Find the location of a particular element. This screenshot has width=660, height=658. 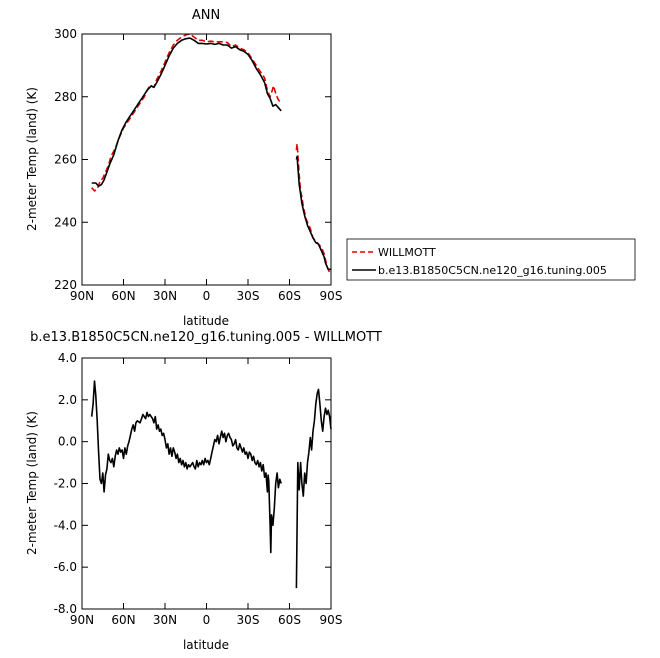

top-y-tick-label: 280 is located at coordinates (65, 97).